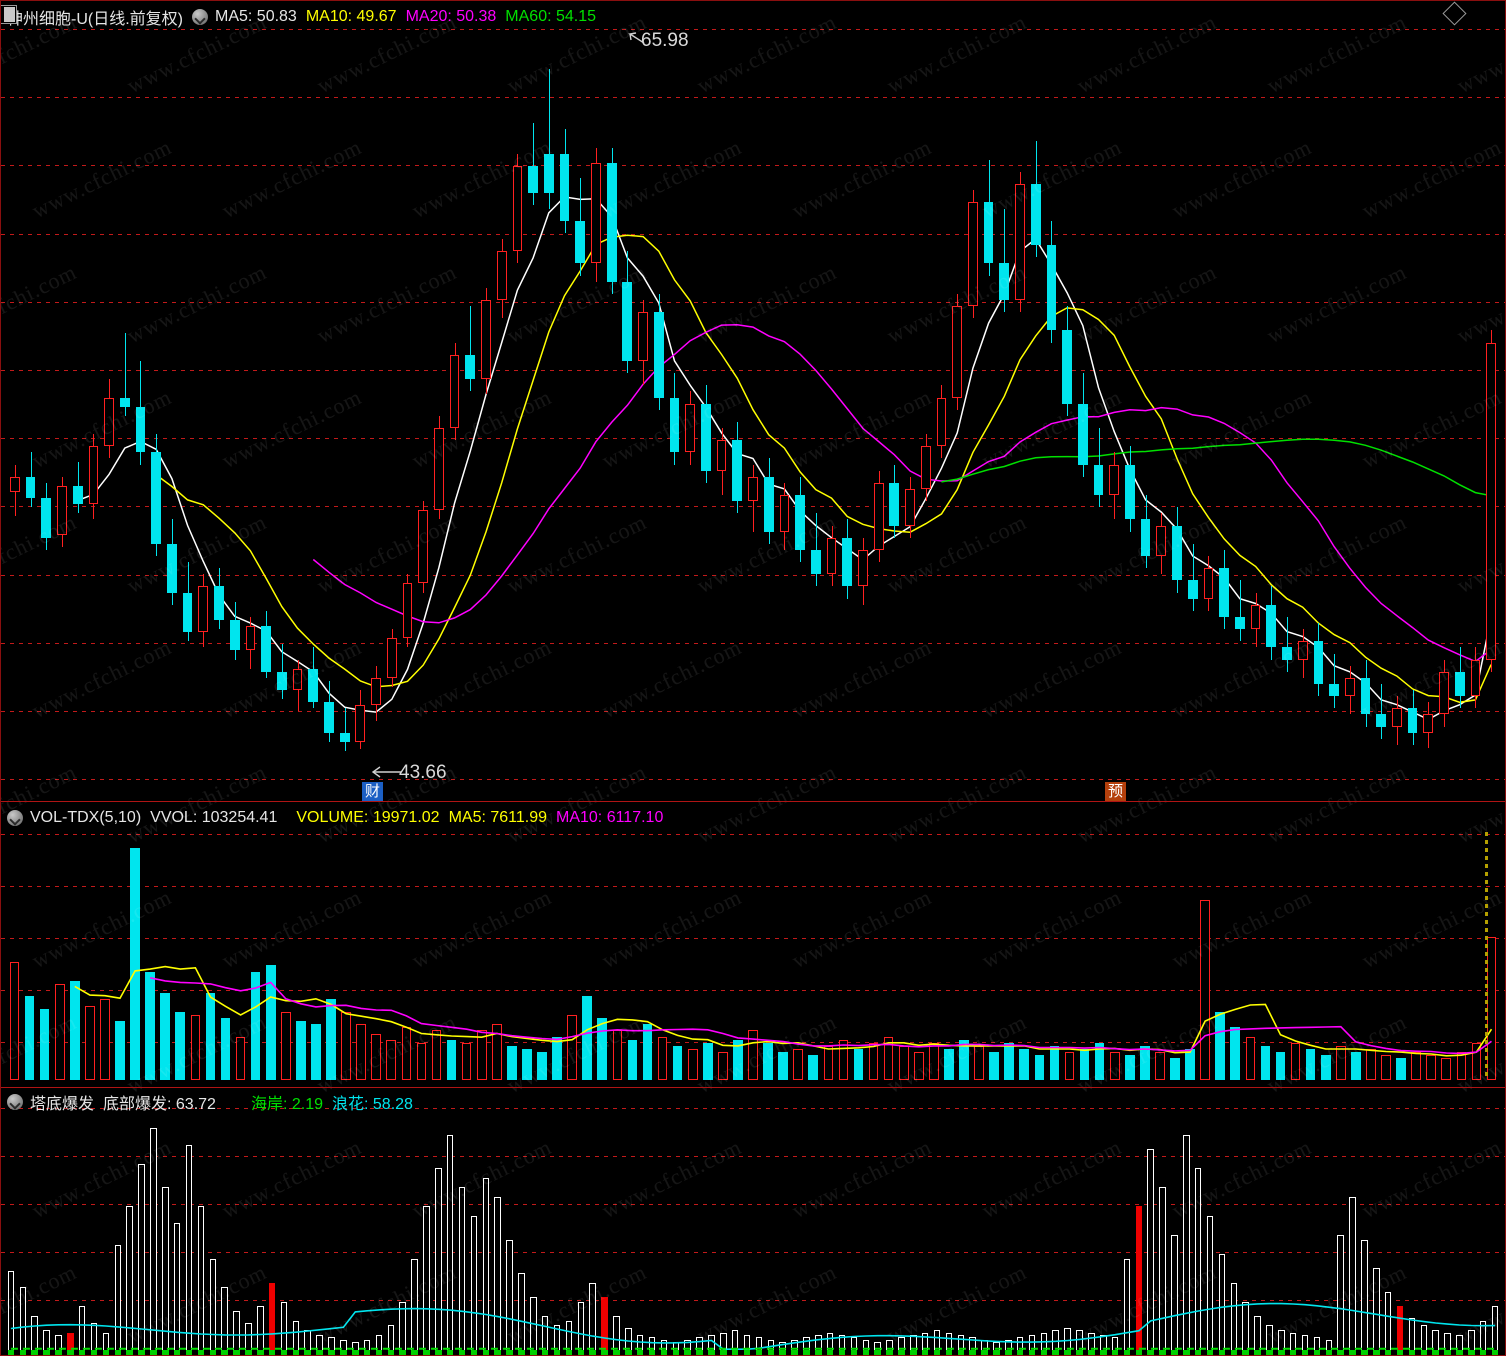  What do you see at coordinates (373, 791) in the screenshot?
I see `finance-badge: 财` at bounding box center [373, 791].